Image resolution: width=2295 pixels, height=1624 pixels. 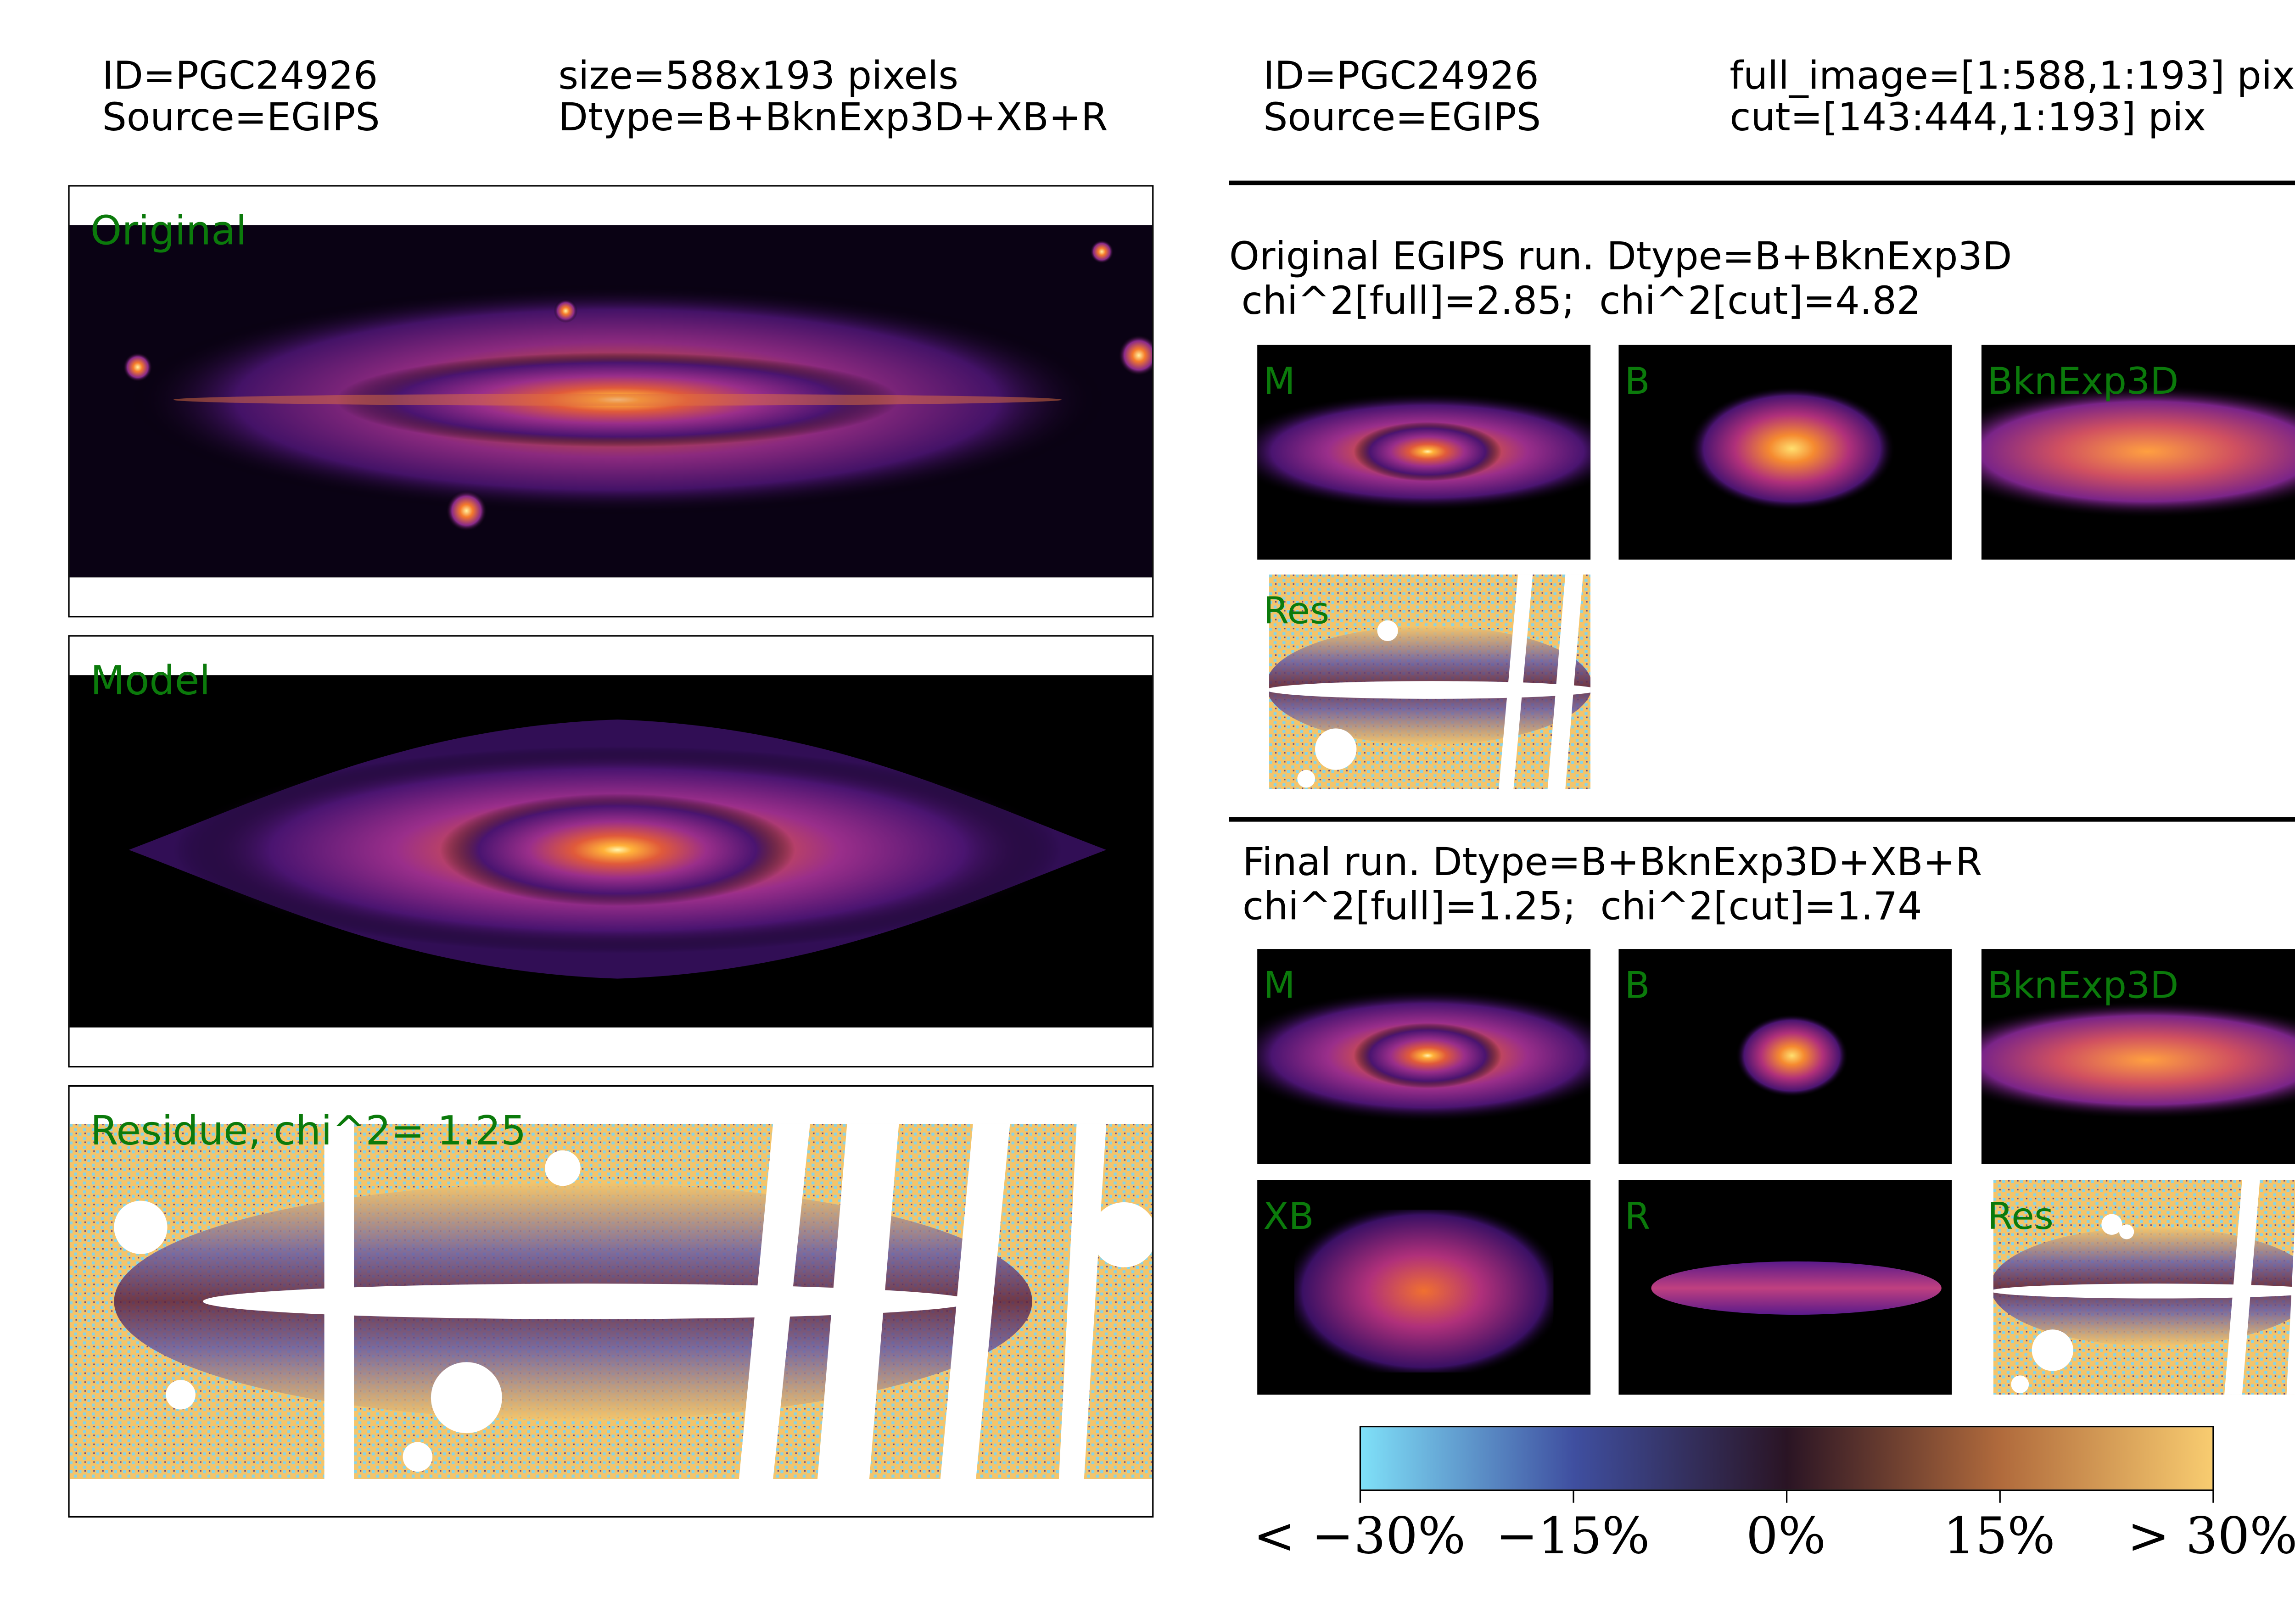 I want to click on orig-run-residual-label: Res, so click(x=1297, y=610).